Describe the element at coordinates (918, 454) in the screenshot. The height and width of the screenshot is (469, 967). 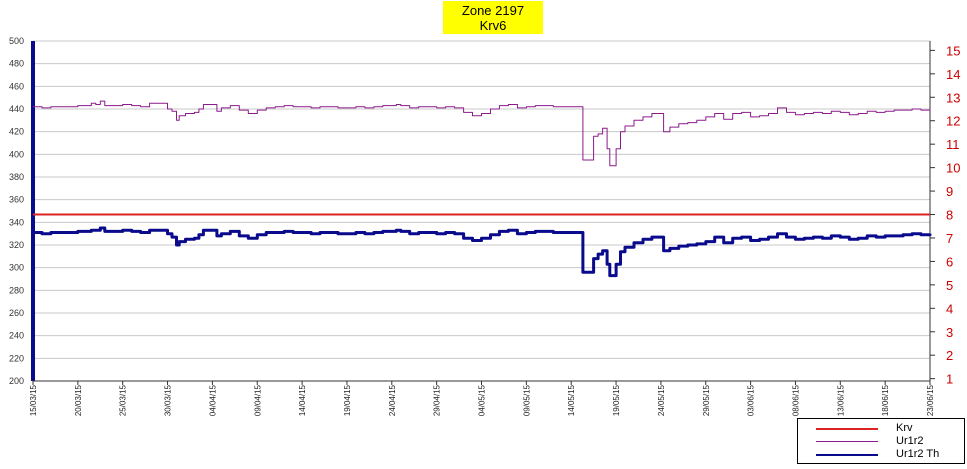
I see `legend-label-ur1r2-th: Ur1r2 Th` at that location.